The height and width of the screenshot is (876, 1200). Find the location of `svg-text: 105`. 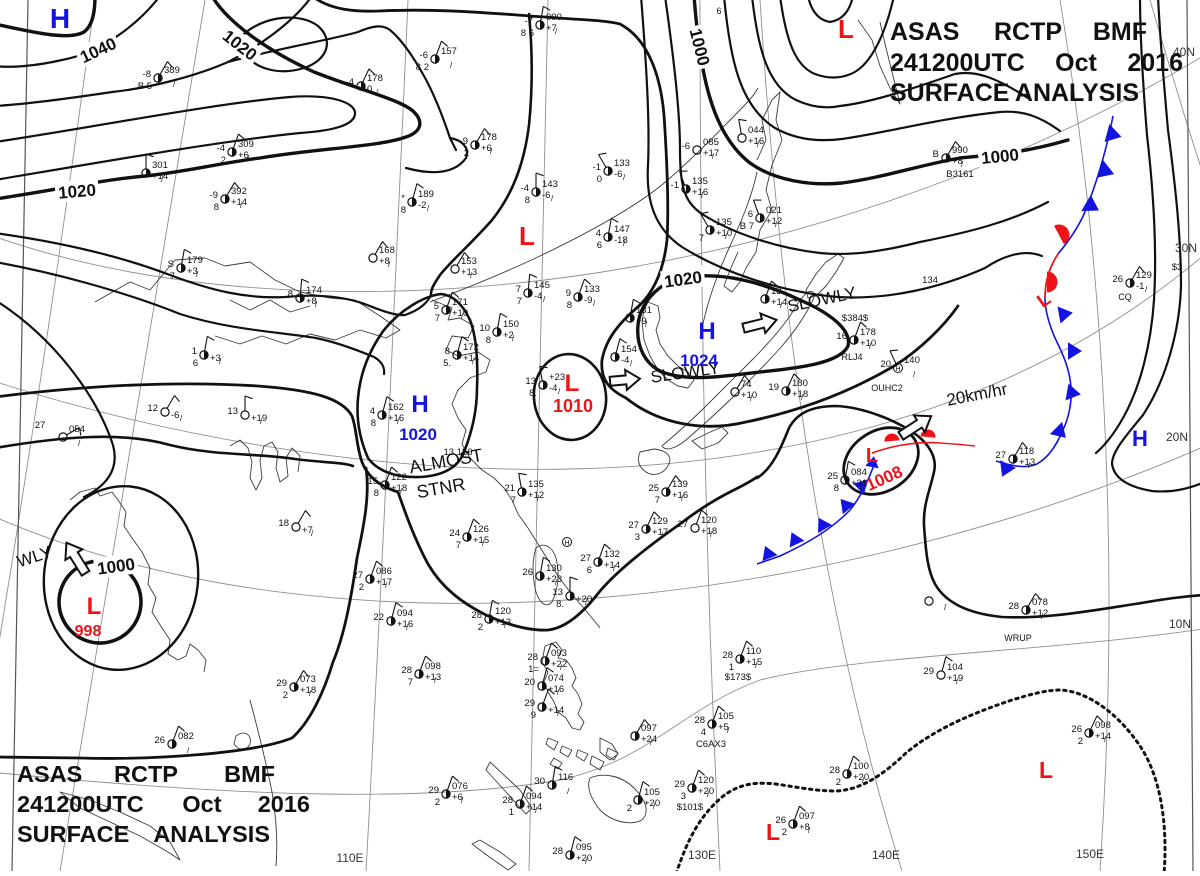

svg-text: 105 is located at coordinates (652, 792).